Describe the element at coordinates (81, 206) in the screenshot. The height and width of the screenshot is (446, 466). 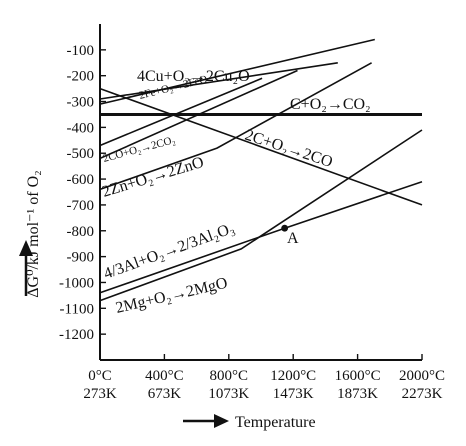
I see `y-tick-label: -700` at that location.